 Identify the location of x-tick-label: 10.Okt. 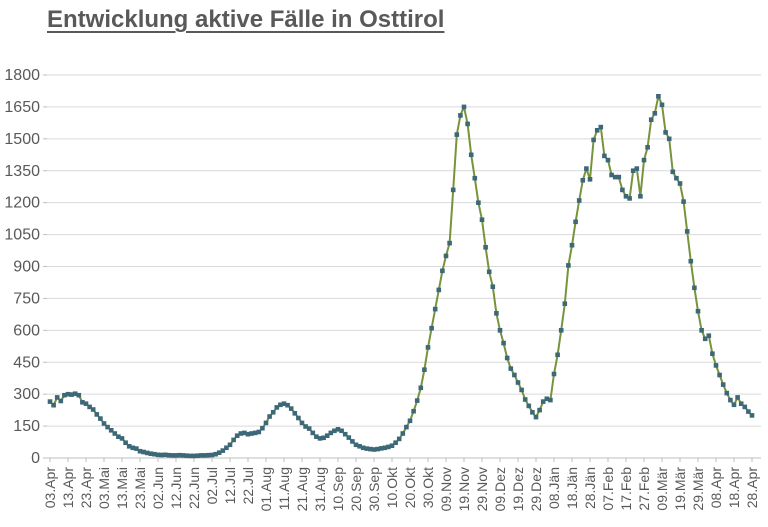
(392, 487).